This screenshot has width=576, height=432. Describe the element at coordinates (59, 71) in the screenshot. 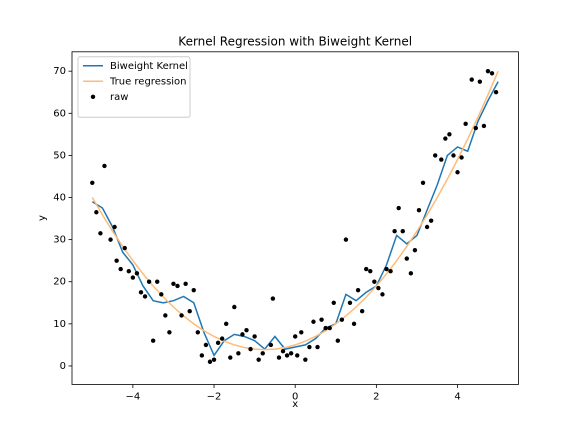

I see `y-tick-label: 70` at that location.